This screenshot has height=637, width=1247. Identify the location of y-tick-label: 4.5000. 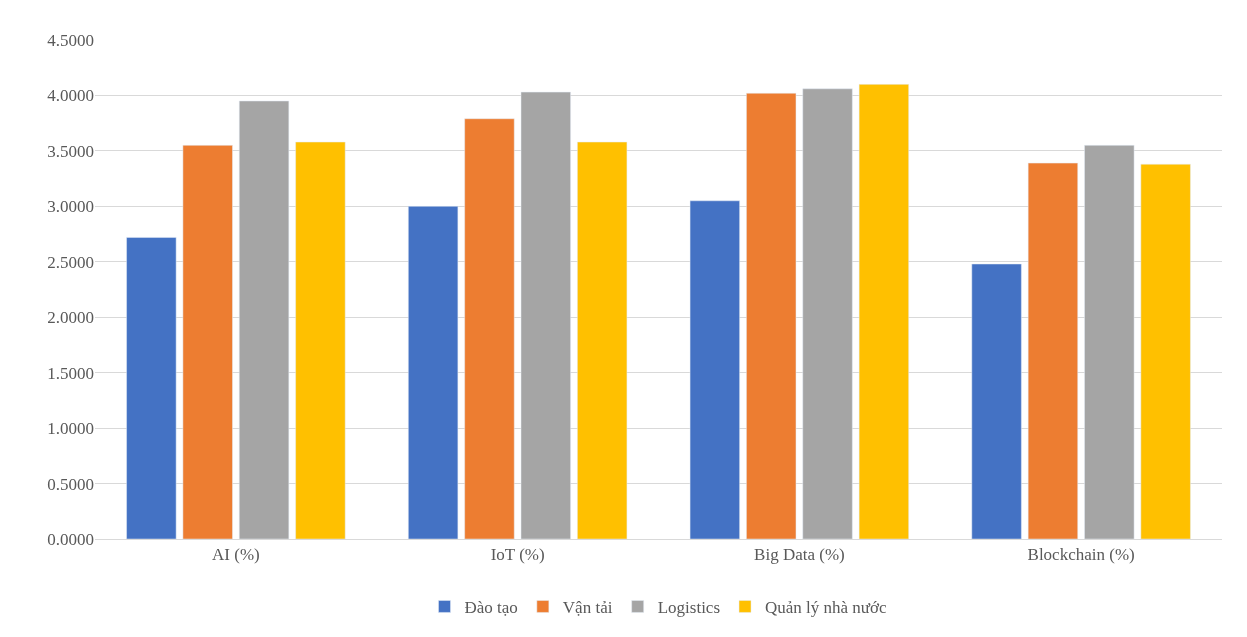
(70, 40).